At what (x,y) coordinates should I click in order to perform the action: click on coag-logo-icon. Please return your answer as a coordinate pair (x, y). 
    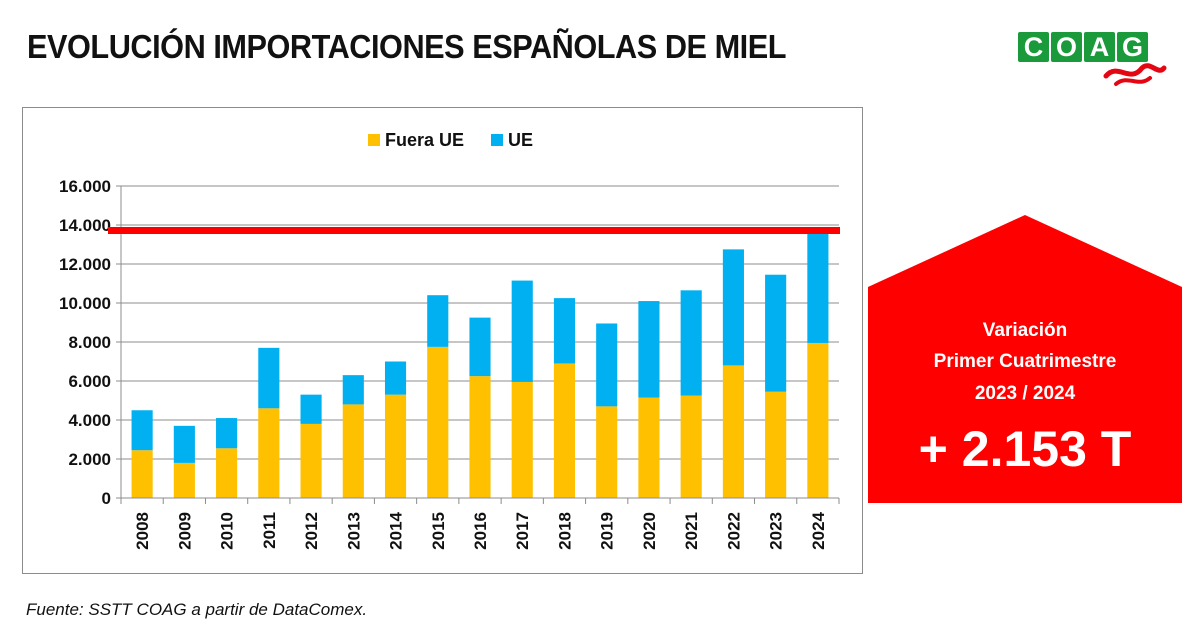
    Looking at the image, I should click on (1135, 74).